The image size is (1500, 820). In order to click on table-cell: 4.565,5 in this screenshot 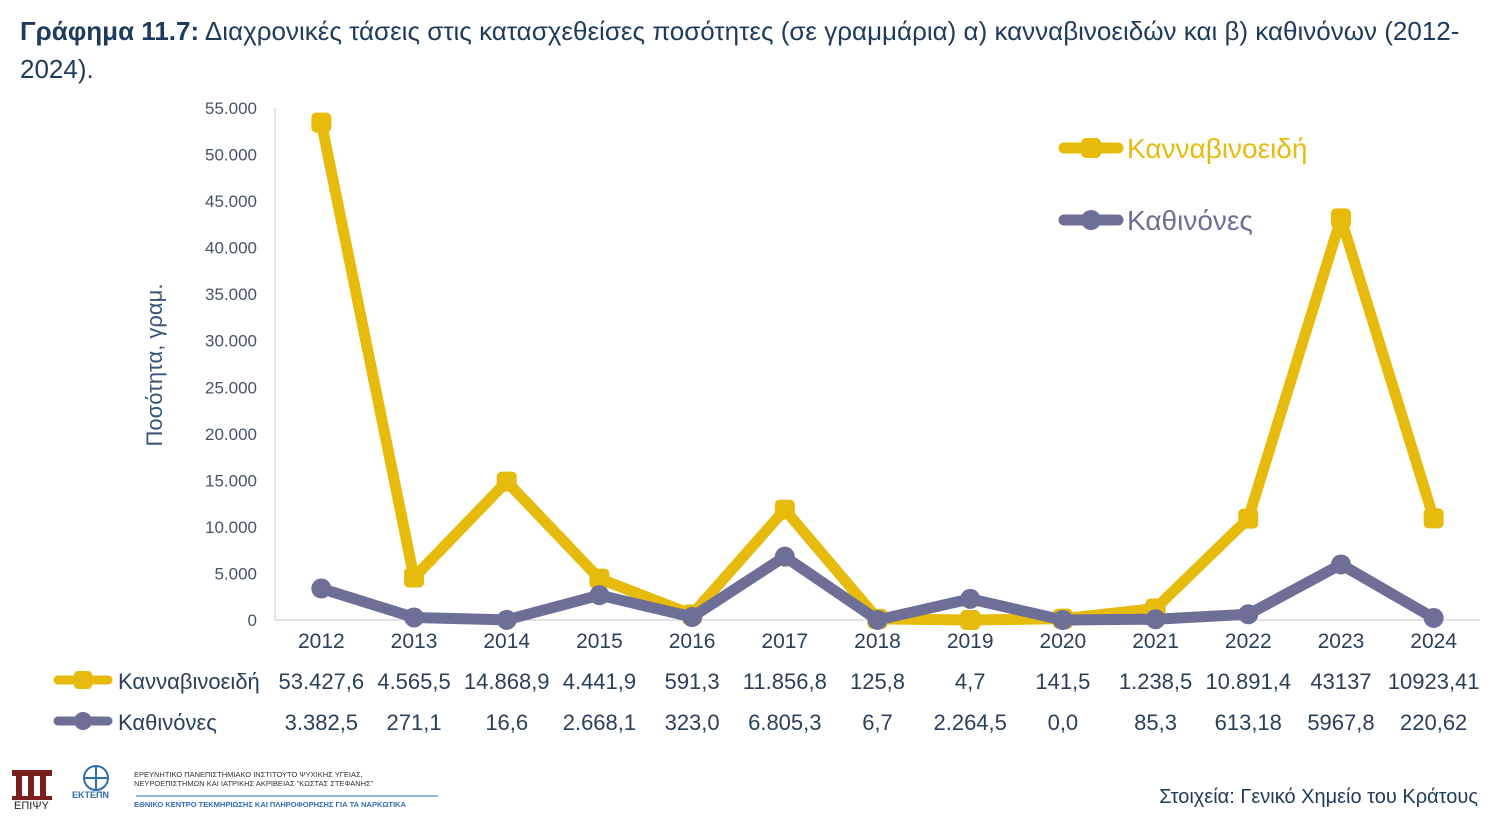, I will do `click(413, 681)`.